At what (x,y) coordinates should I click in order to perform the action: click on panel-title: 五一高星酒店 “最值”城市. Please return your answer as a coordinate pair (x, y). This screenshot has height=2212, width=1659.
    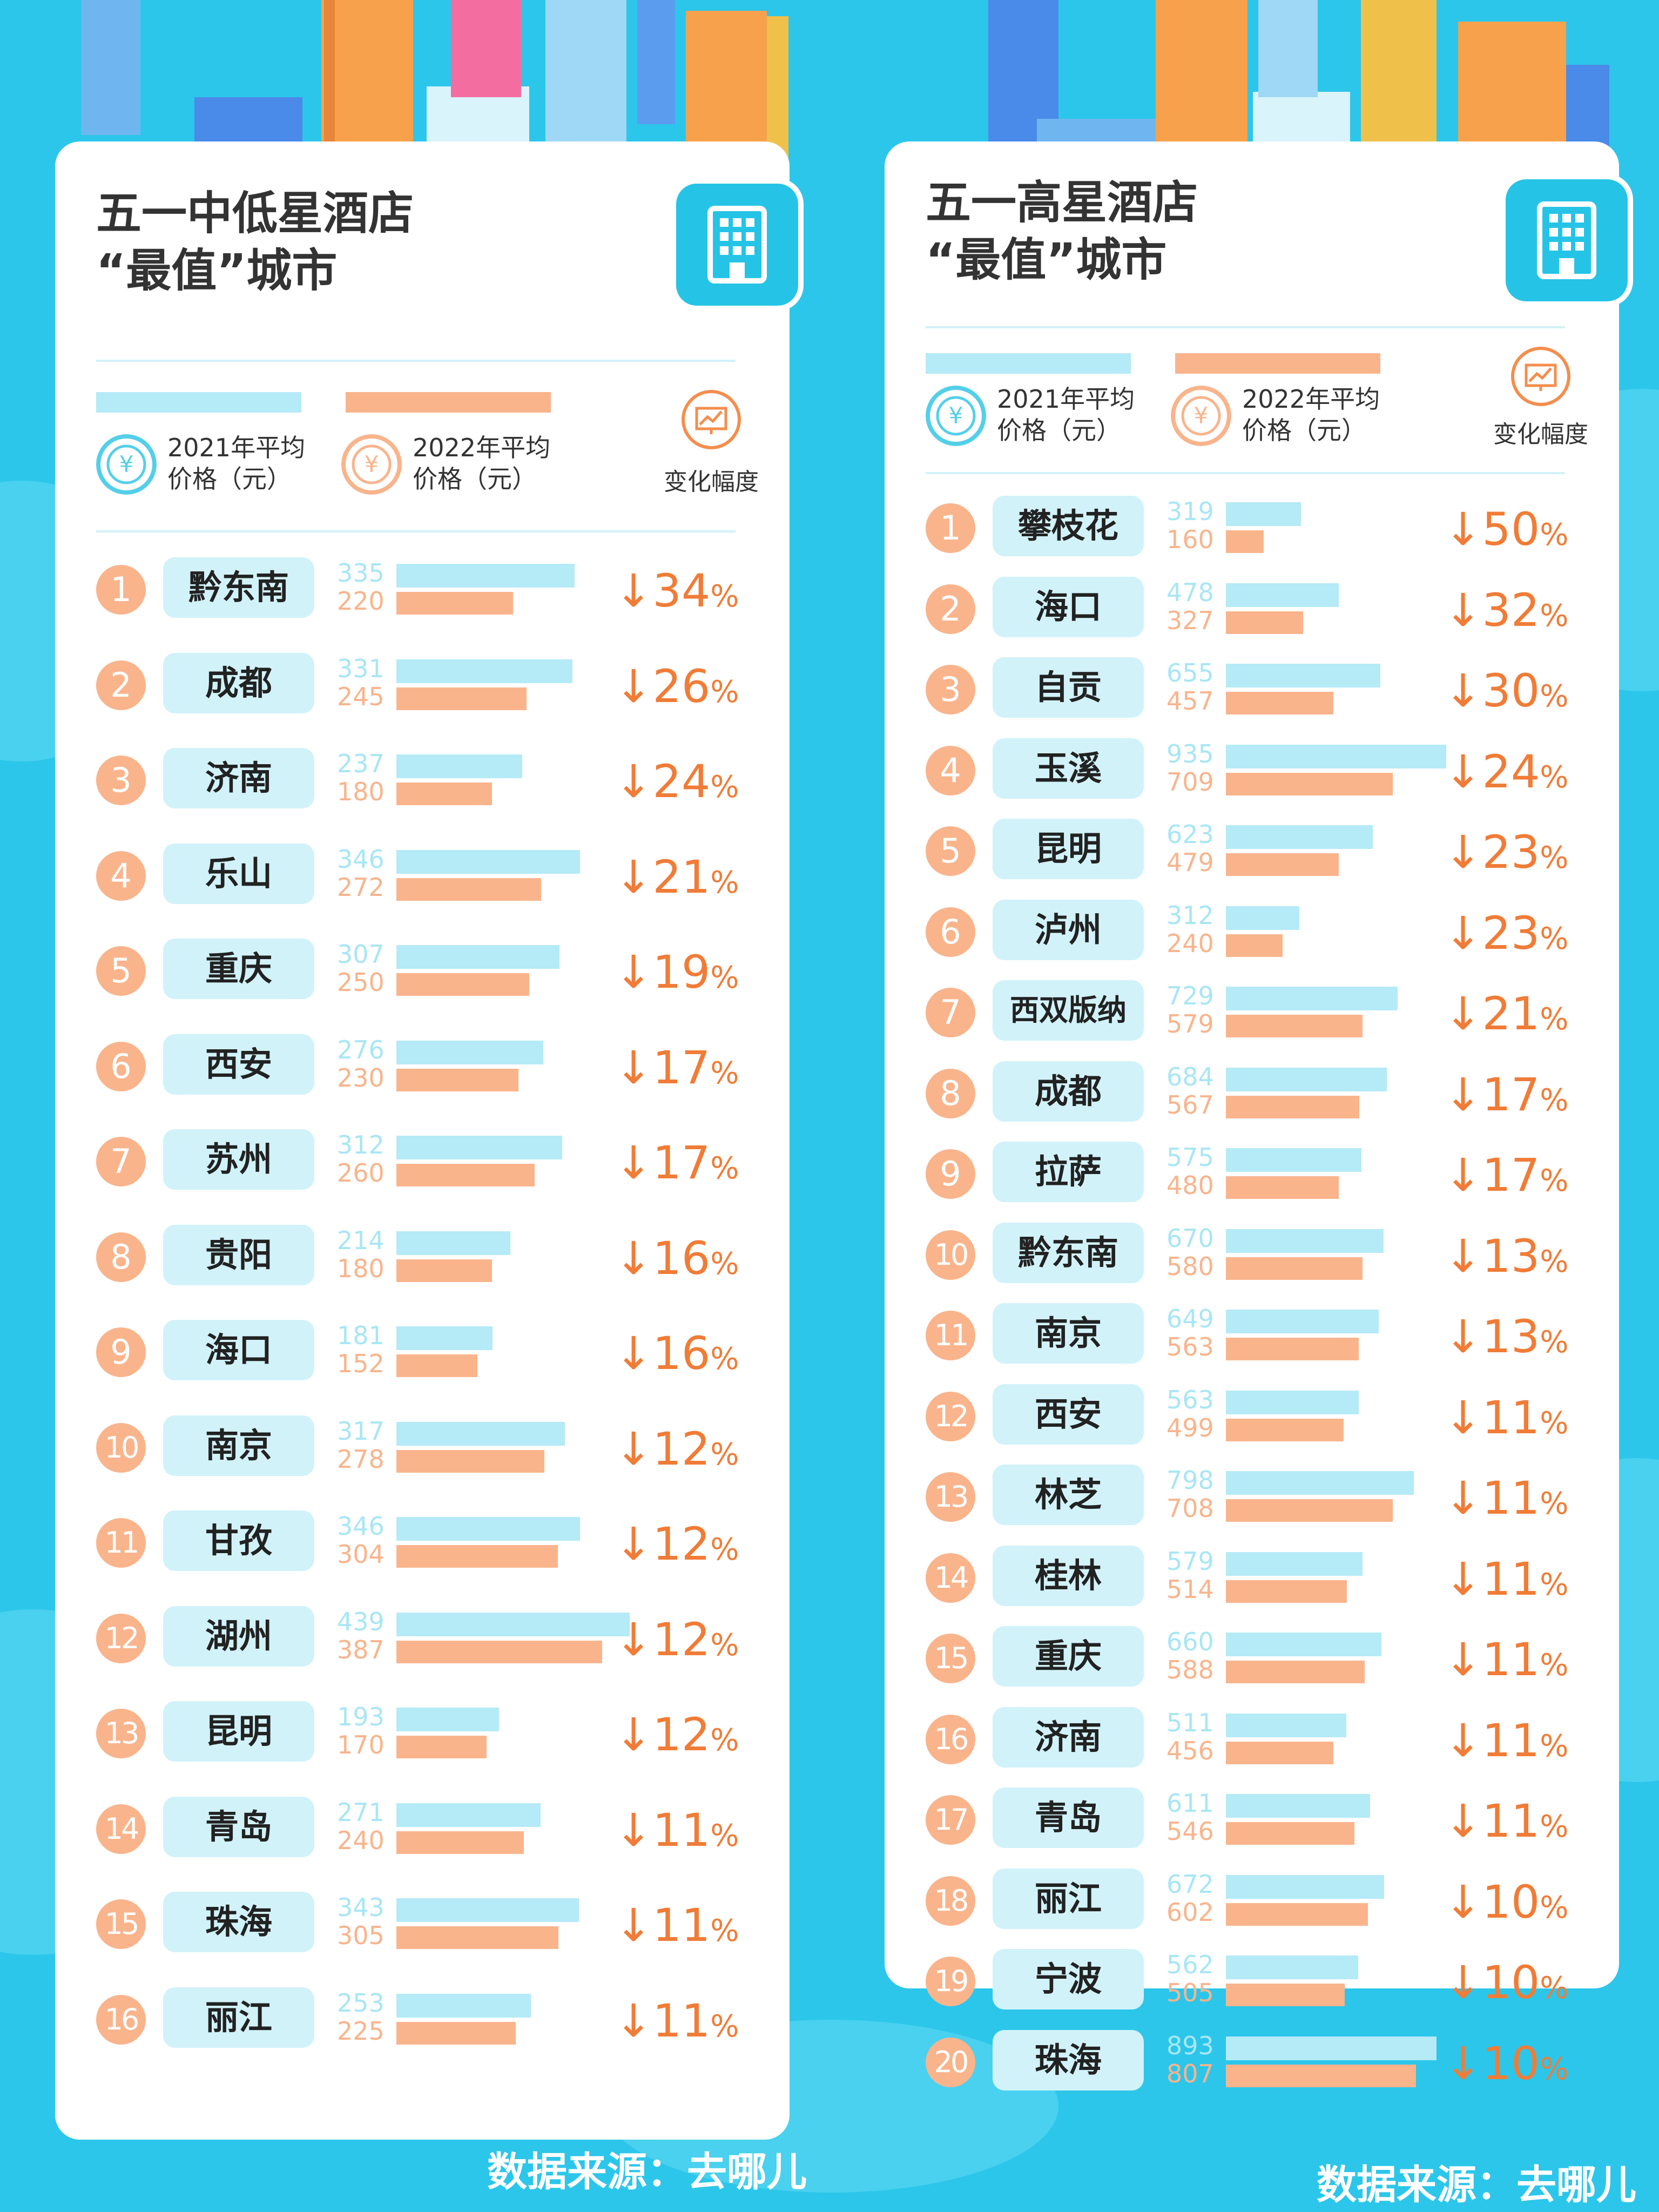
    Looking at the image, I should click on (1062, 231).